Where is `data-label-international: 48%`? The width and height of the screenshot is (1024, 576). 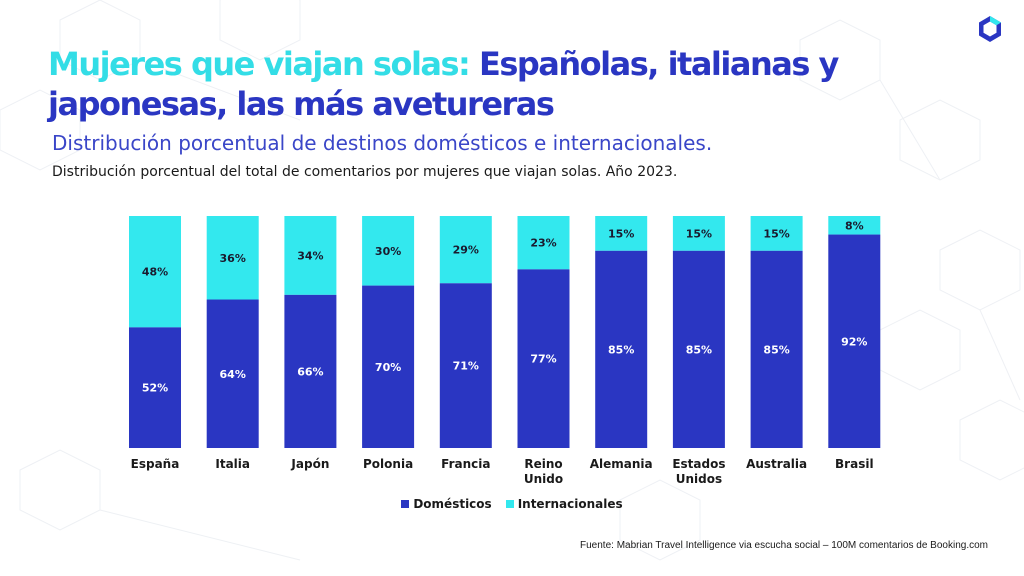
data-label-international: 48% is located at coordinates (155, 272).